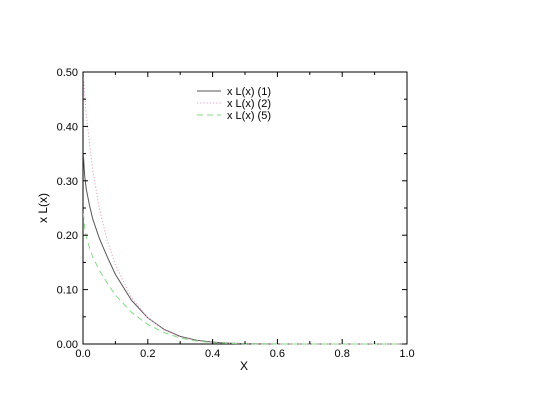 The width and height of the screenshot is (536, 415). Describe the element at coordinates (249, 116) in the screenshot. I see `legend-label-3: x L(x) (5)` at that location.